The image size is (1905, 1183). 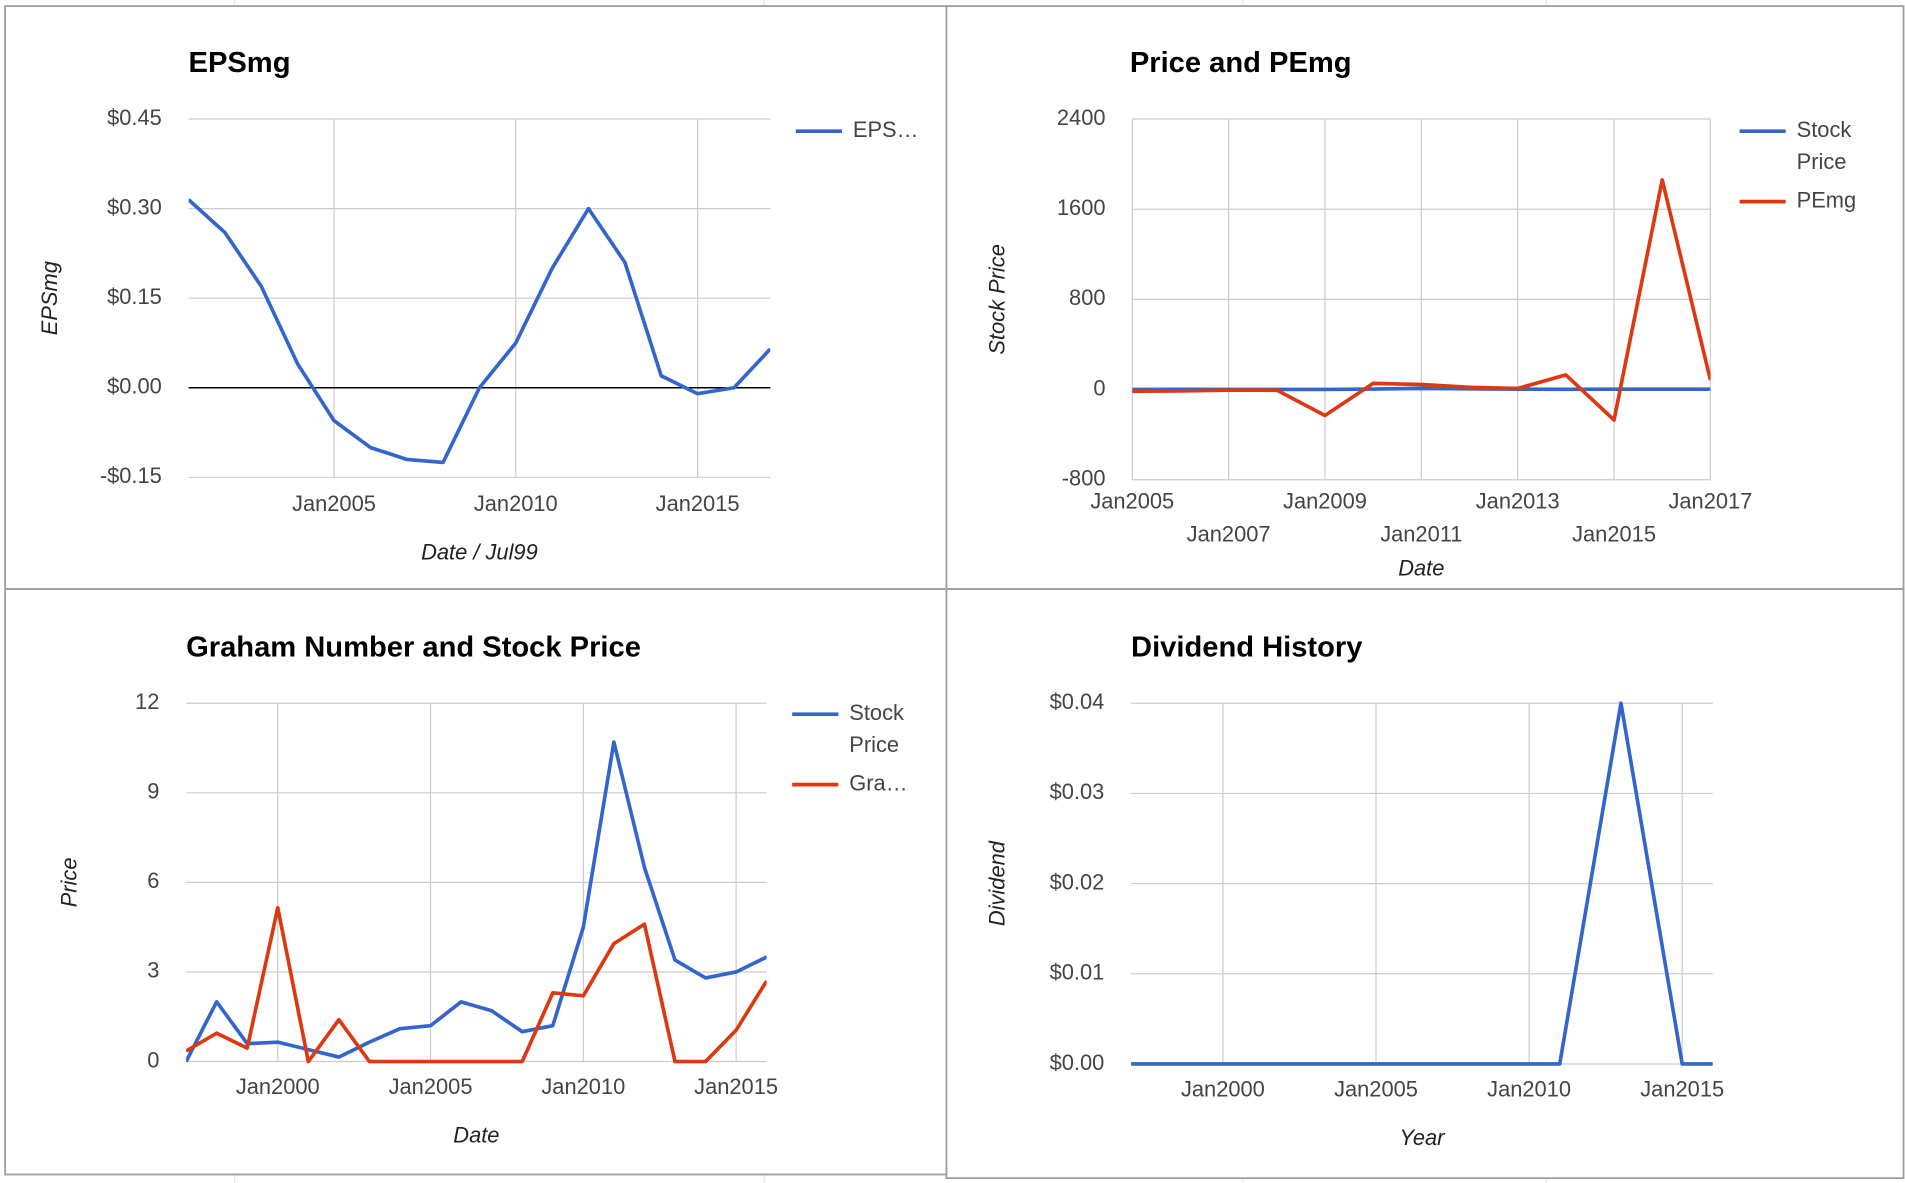 What do you see at coordinates (153, 970) in the screenshot?
I see `y-tick-label: 3` at bounding box center [153, 970].